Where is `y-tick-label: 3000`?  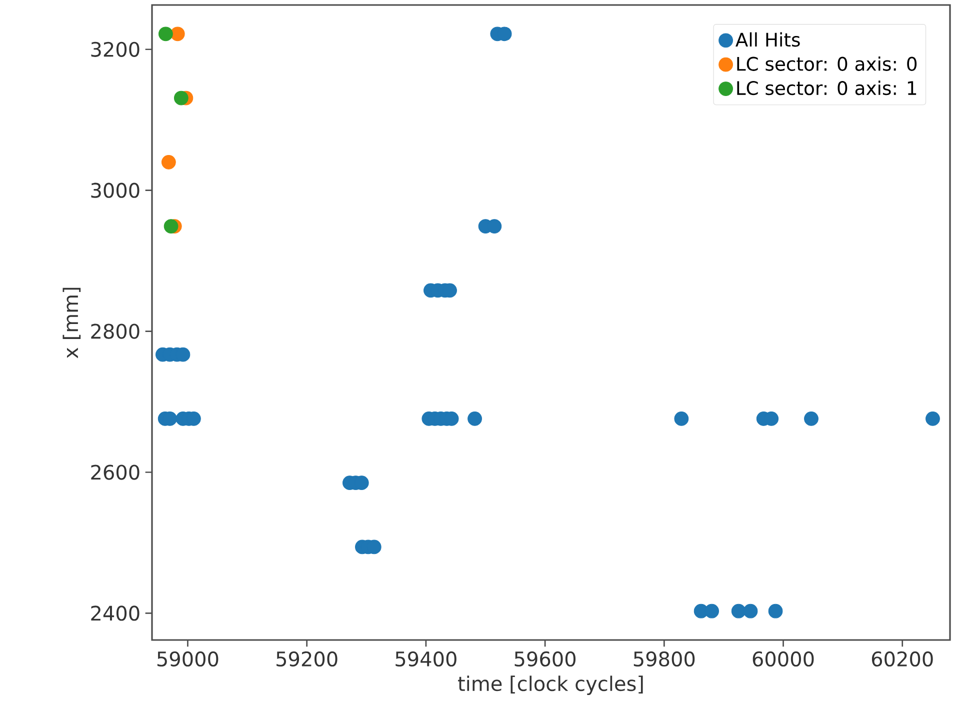 y-tick-label: 3000 is located at coordinates (115, 190).